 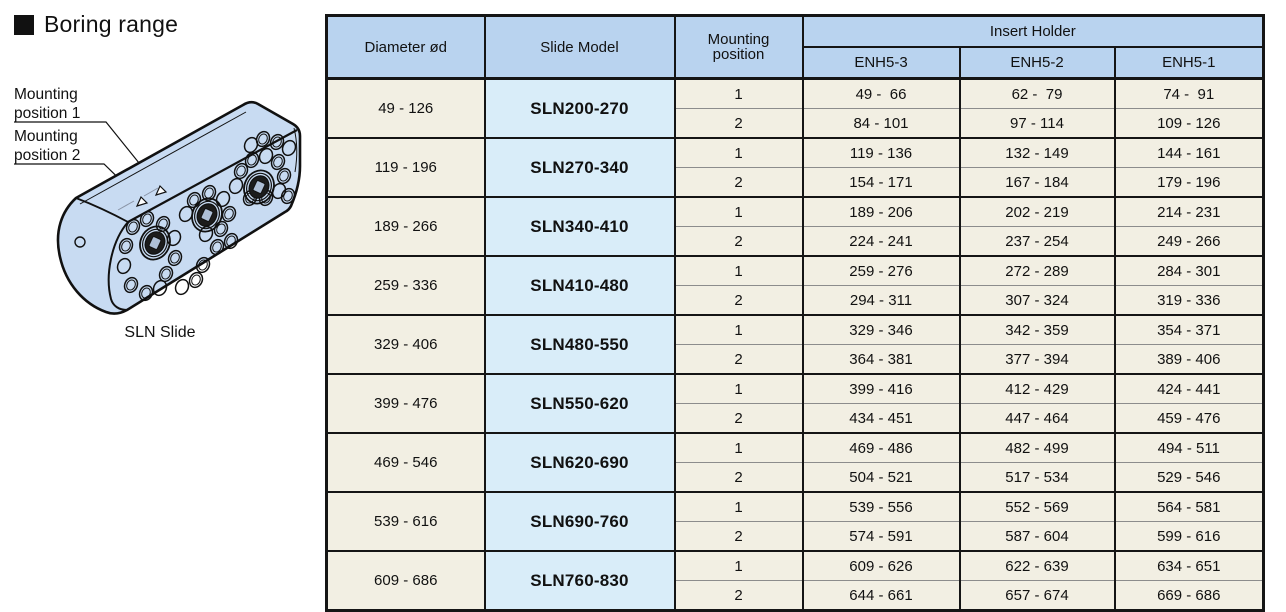 I want to click on large-bores, so click(x=207, y=215).